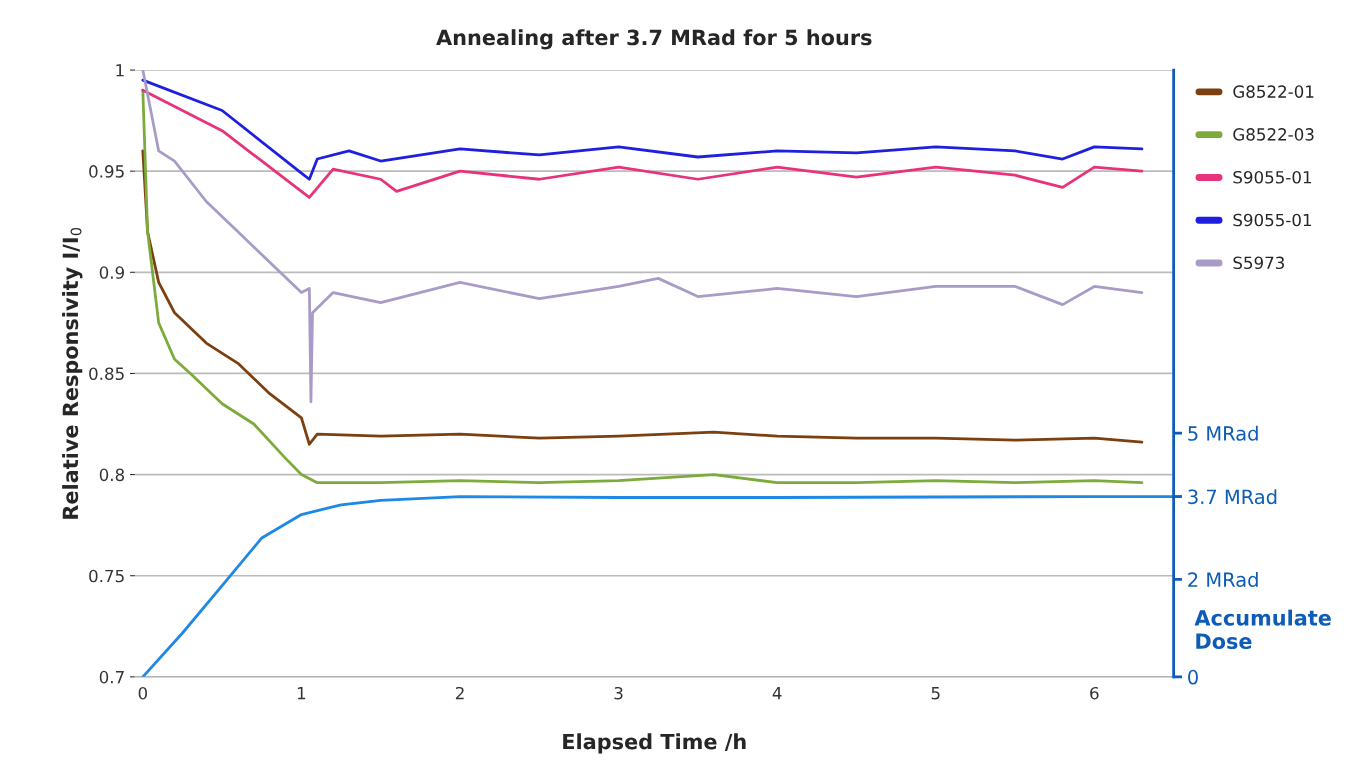  I want to click on y-tick-label: 0.75, so click(106, 576).